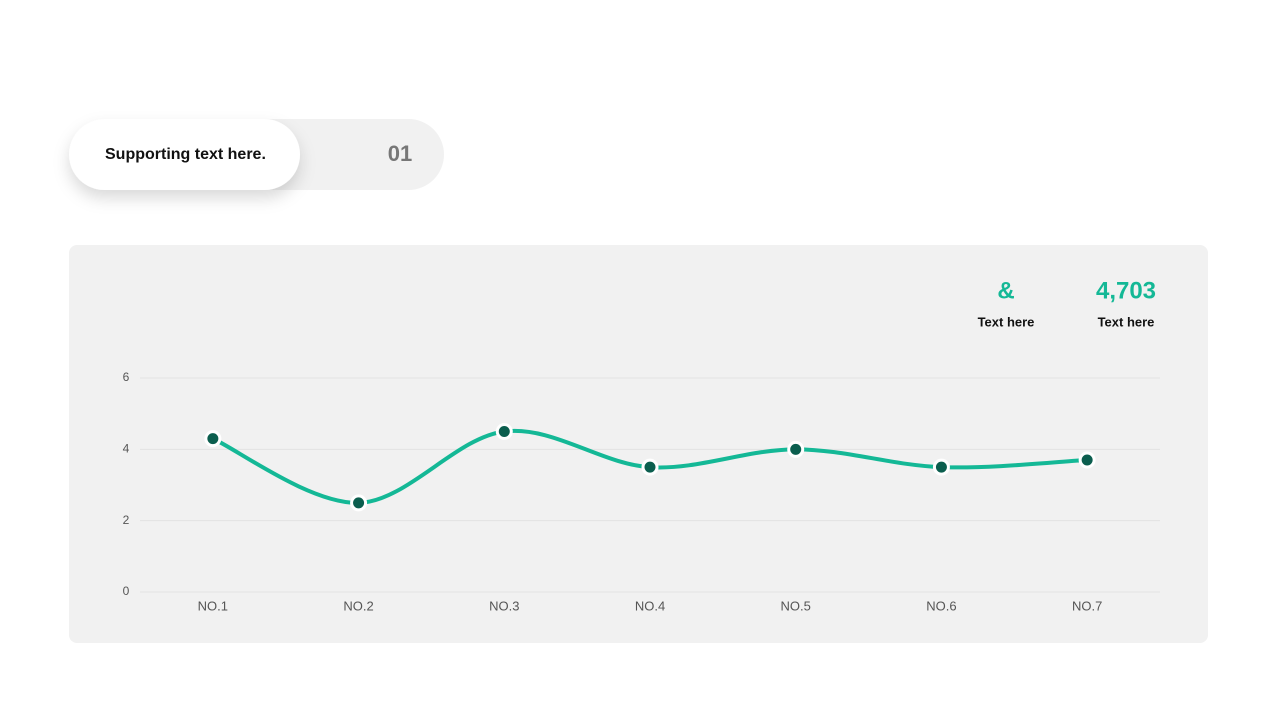  What do you see at coordinates (126, 520) in the screenshot?
I see `y-tick-label: 2` at bounding box center [126, 520].